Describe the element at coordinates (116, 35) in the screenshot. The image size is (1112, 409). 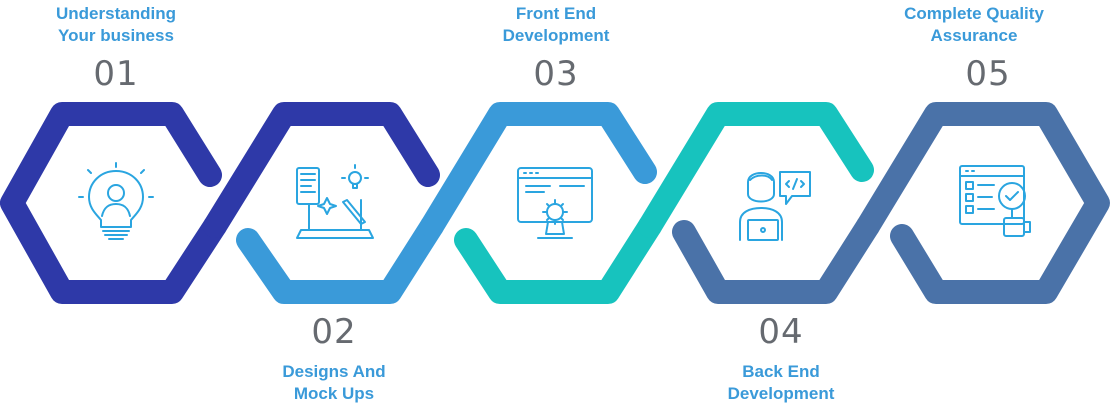
I see `step-1-title-line2: Your business` at that location.